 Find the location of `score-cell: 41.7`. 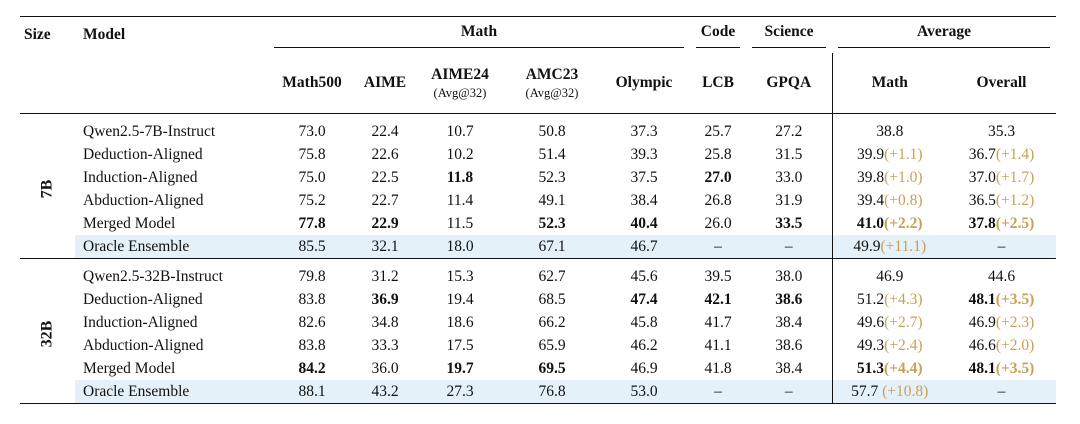

score-cell: 41.7 is located at coordinates (718, 322).